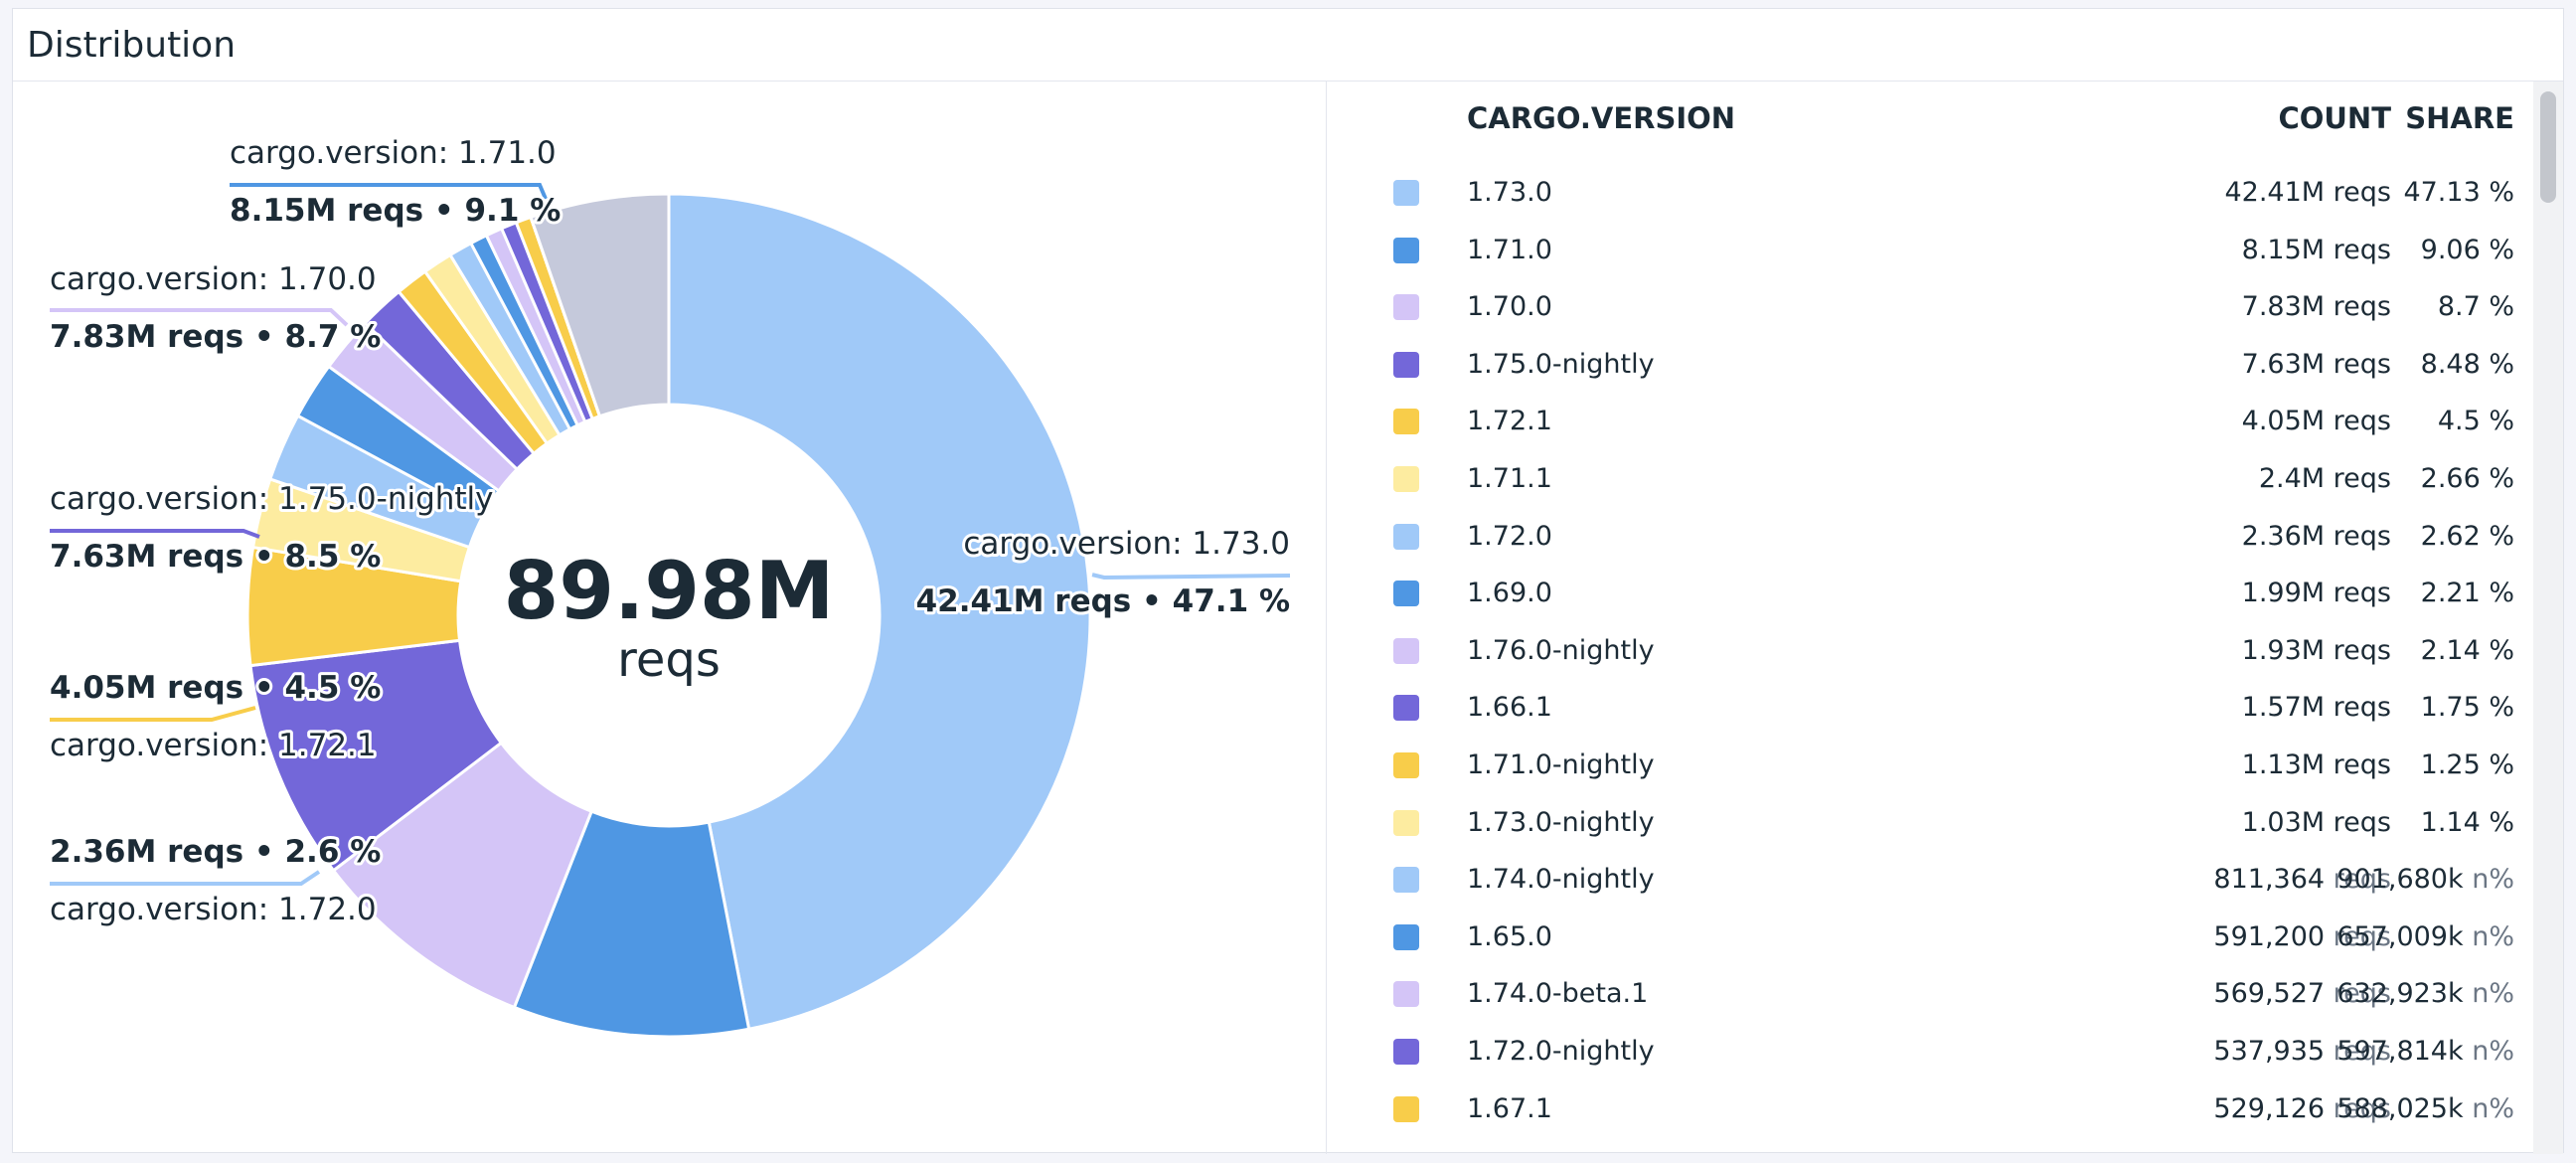 The image size is (2576, 1163). Describe the element at coordinates (1601, 118) in the screenshot. I see `column-header-version: CARGO.VERSION` at that location.